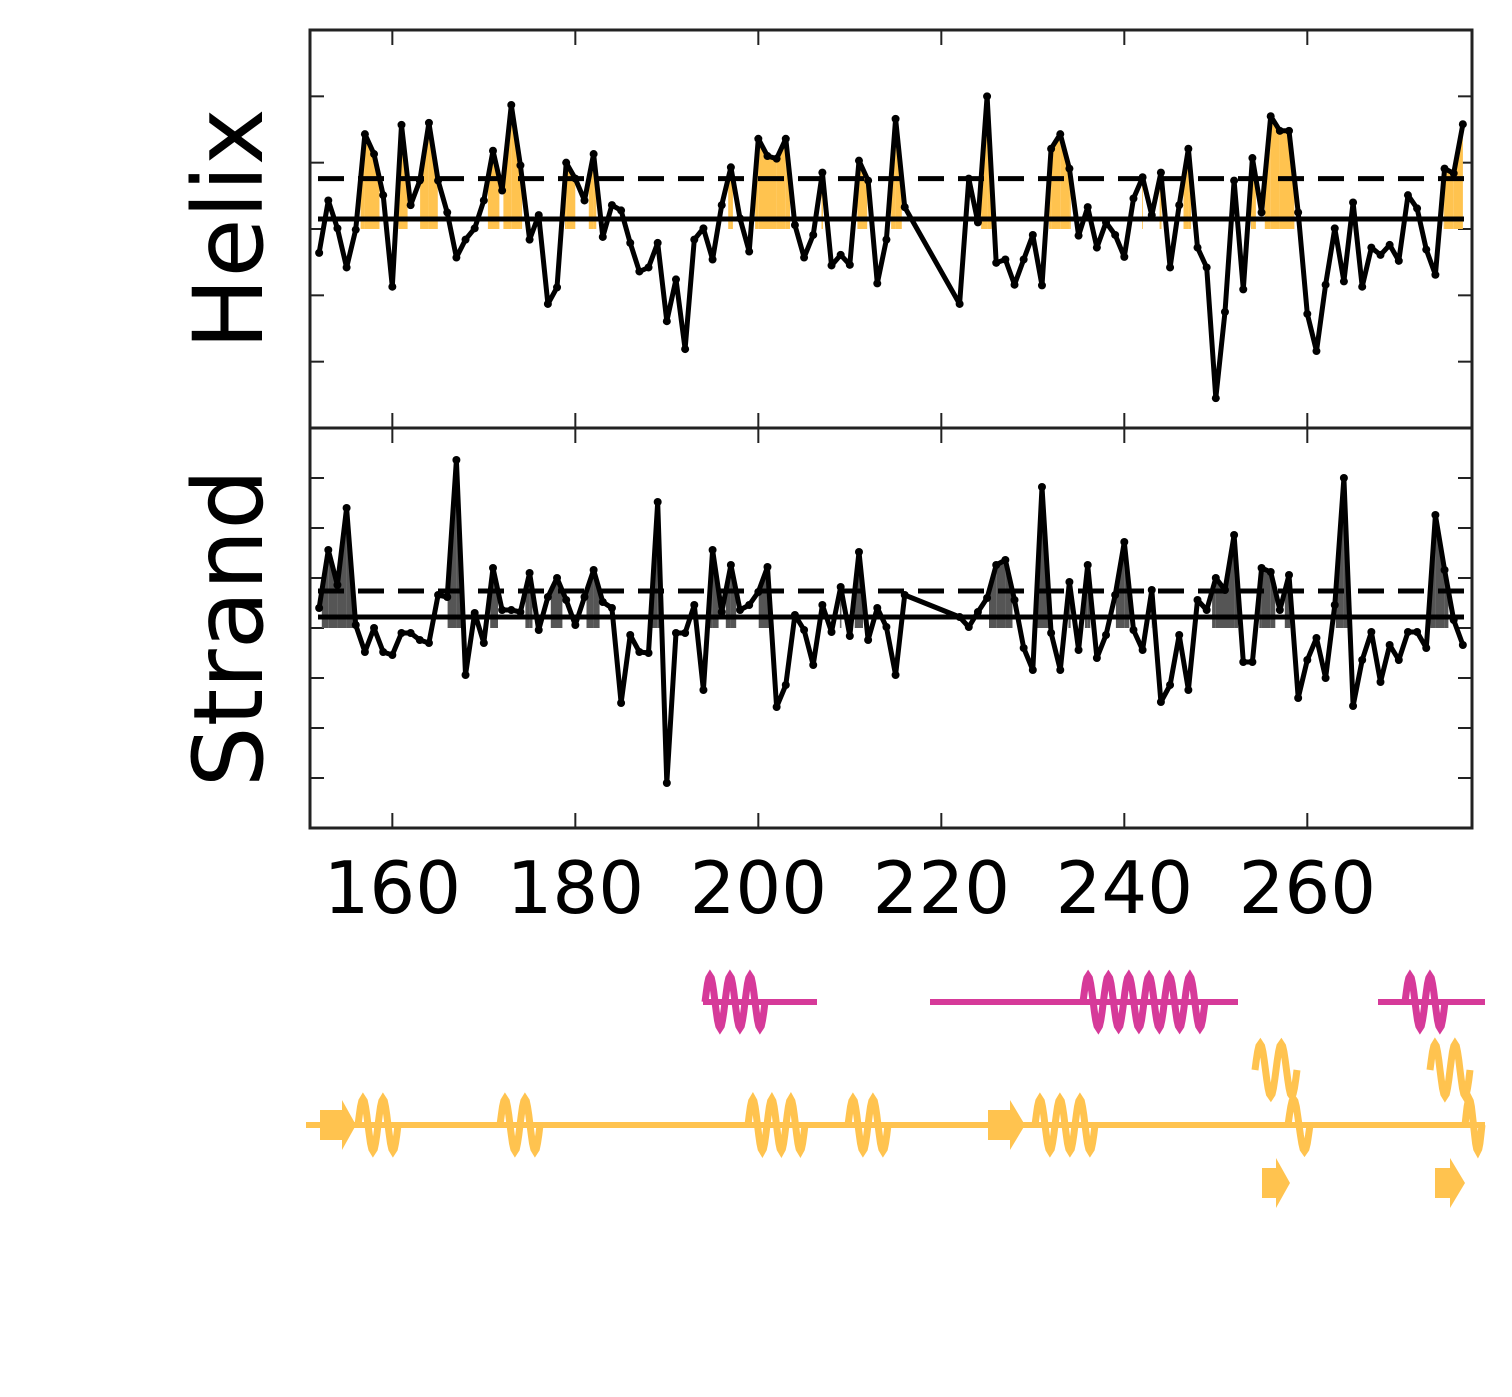 This screenshot has height=1397, width=1512. What do you see at coordinates (229, 228) in the screenshot?
I see `y-axis-label: Helix` at bounding box center [229, 228].